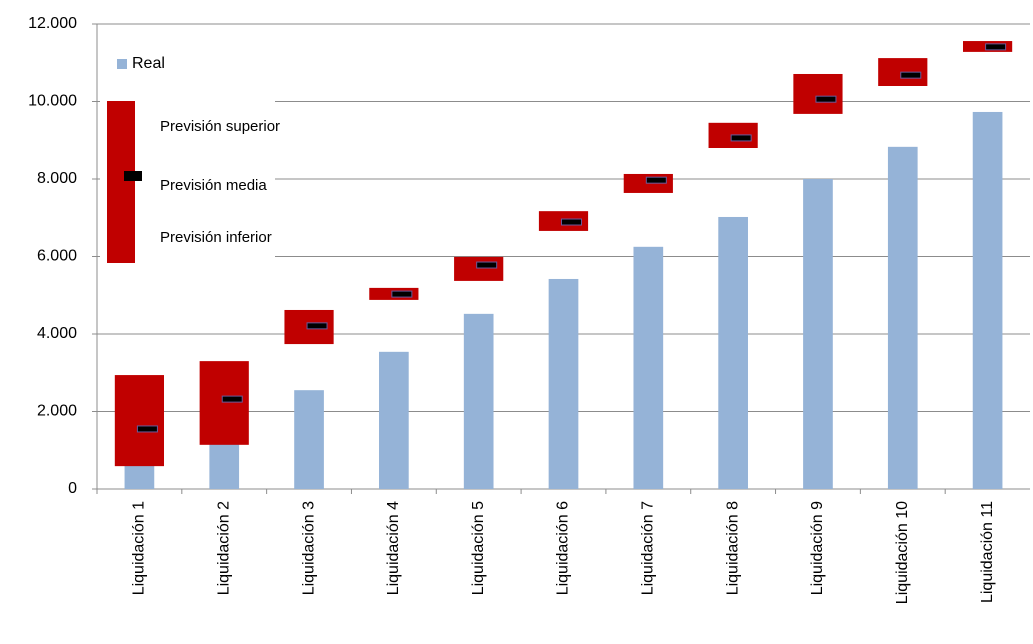 This screenshot has width=1033, height=644. Describe the element at coordinates (52, 23) in the screenshot. I see `y-tick-label: 12.000` at that location.